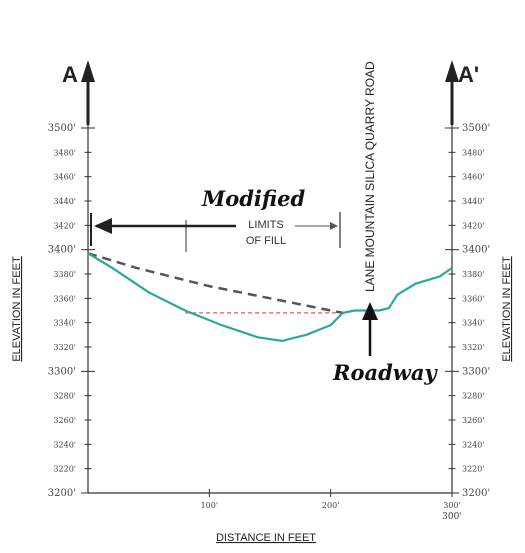  I want to click on left-tick-label: 3400', so click(62, 250).